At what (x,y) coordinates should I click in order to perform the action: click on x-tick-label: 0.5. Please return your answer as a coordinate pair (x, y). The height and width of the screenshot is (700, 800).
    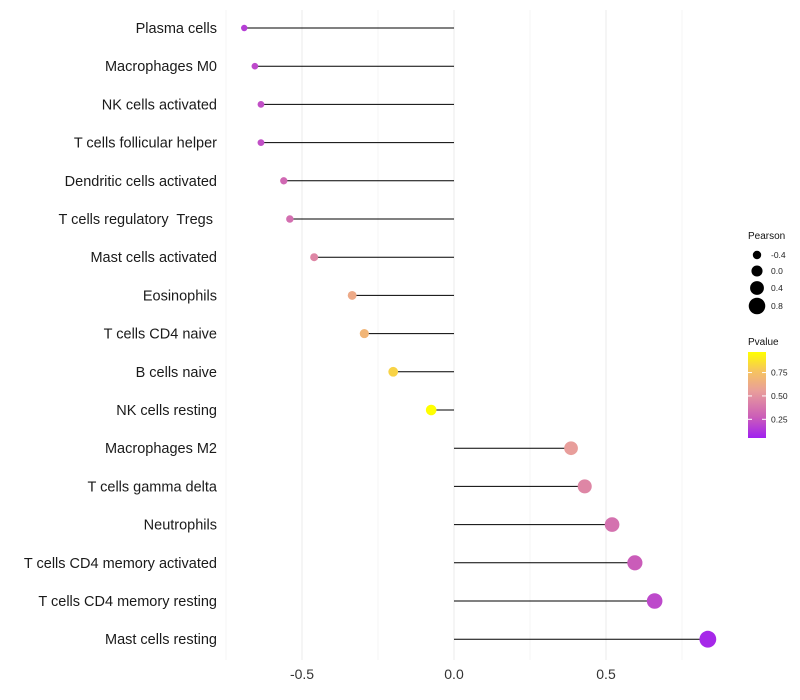
    Looking at the image, I should click on (606, 674).